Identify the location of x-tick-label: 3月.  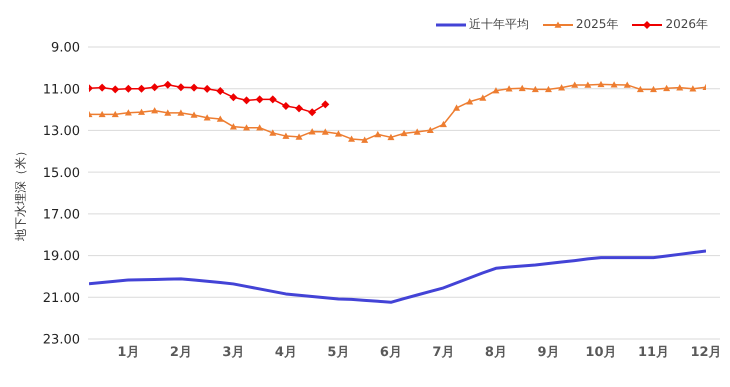
(233, 352).